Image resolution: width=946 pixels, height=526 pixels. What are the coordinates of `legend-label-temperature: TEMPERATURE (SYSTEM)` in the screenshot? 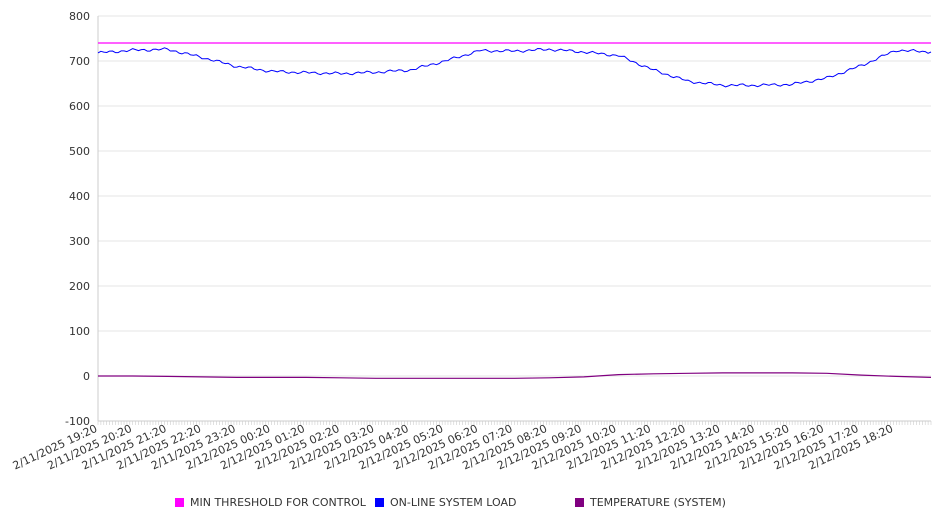 It's located at (658, 502).